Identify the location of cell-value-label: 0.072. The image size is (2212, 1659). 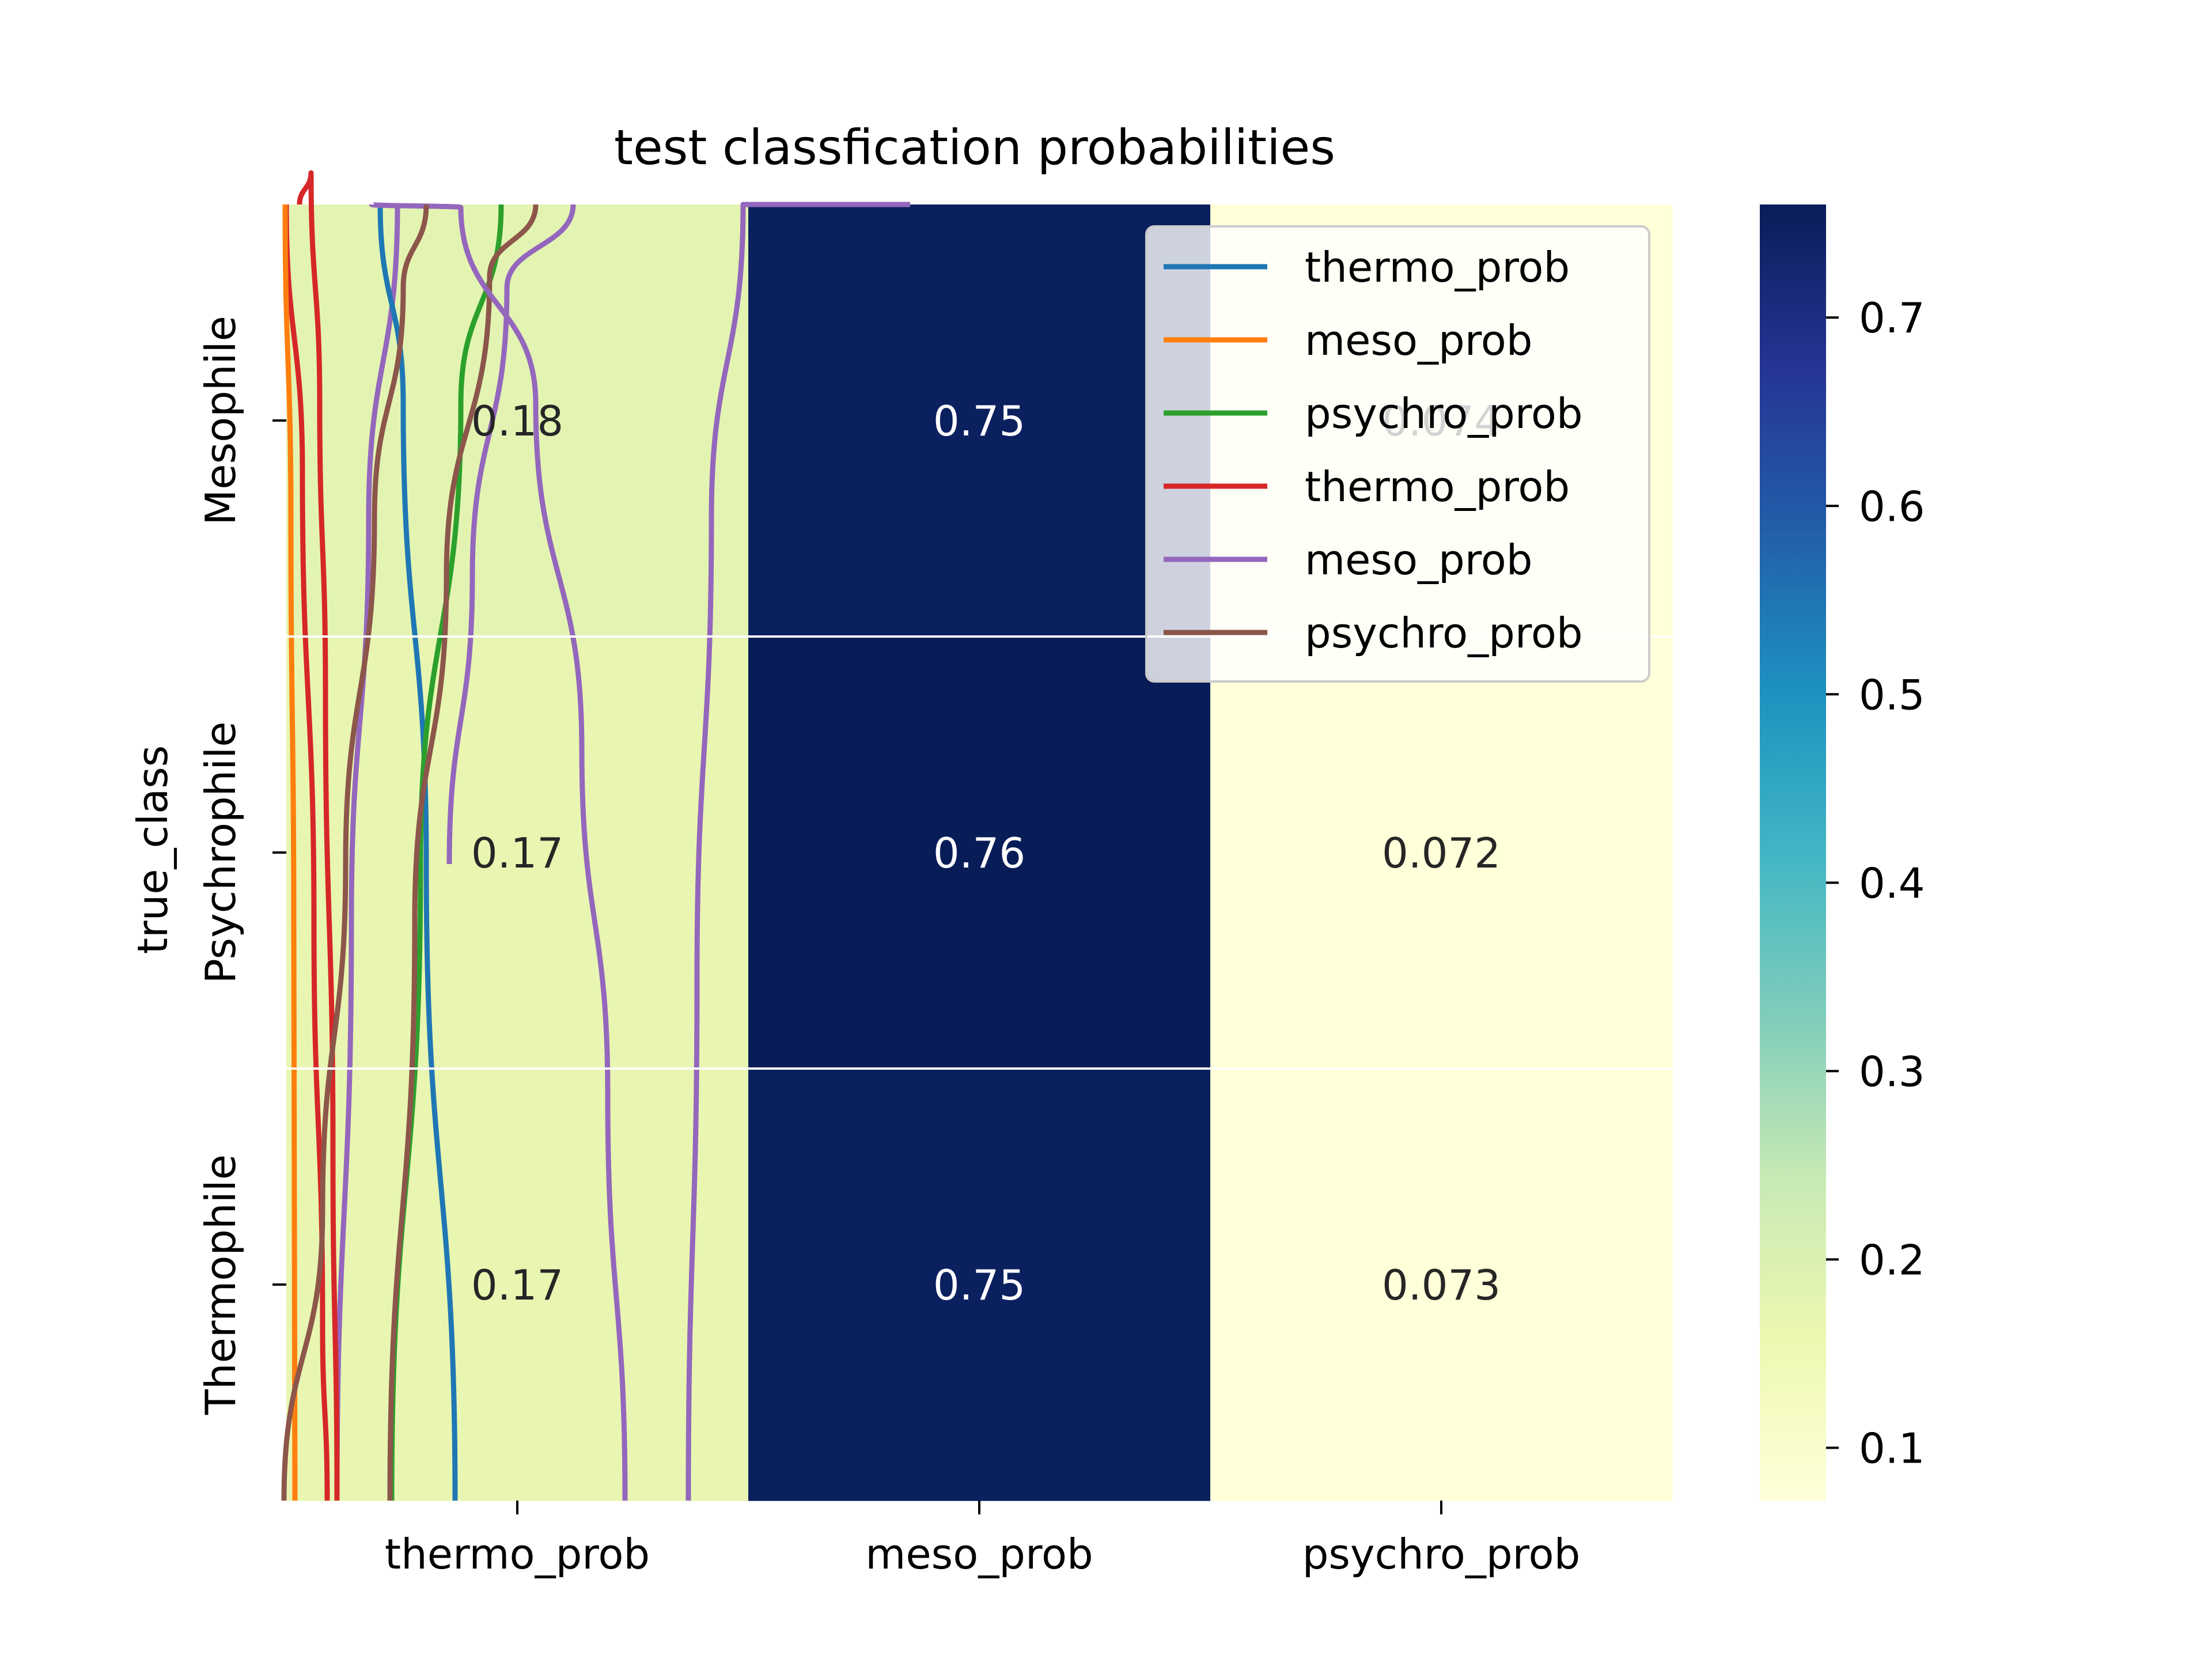
(1441, 853).